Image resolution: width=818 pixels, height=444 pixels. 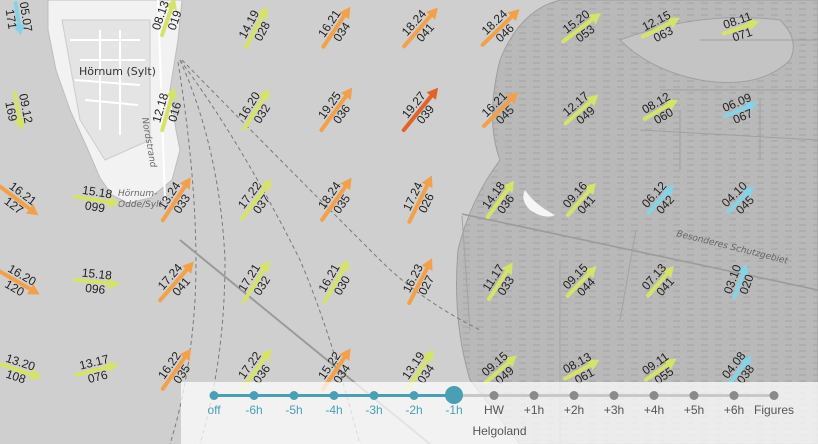 I want to click on timeline-step-label: +6h, so click(x=734, y=410).